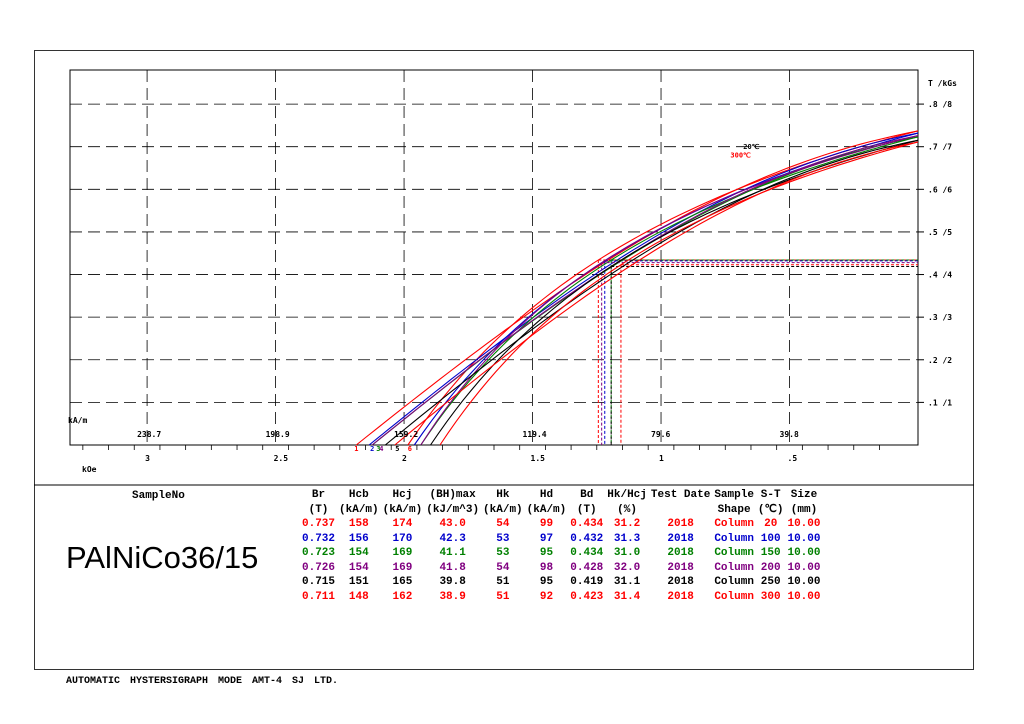 The width and height of the screenshot is (1024, 724). I want to click on table-cell: 200, so click(770, 567).